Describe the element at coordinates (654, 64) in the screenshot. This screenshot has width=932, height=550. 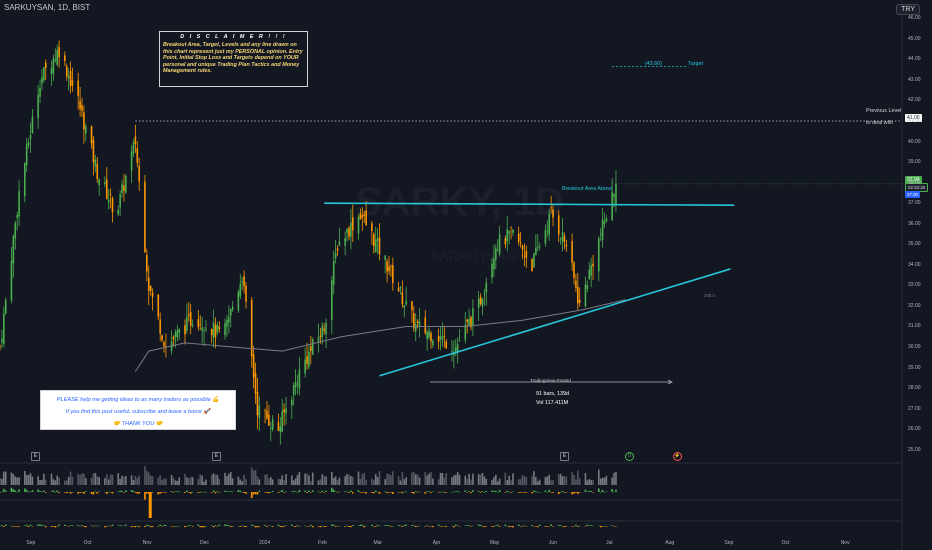
I see `target-value-label: (43.66)` at that location.